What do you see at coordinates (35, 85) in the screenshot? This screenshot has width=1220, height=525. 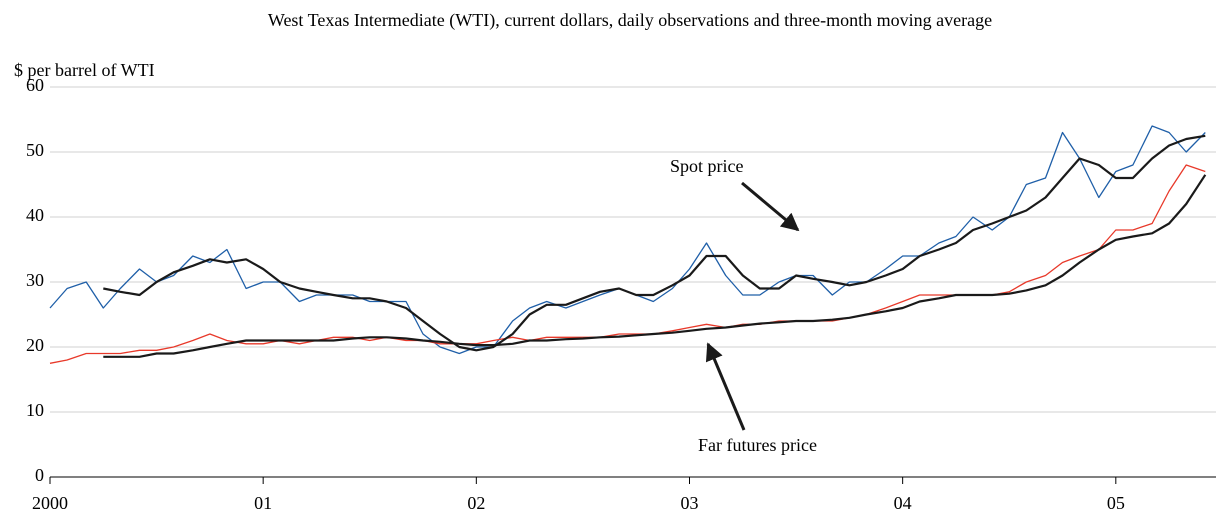 I see `y-tick-label: 60` at bounding box center [35, 85].